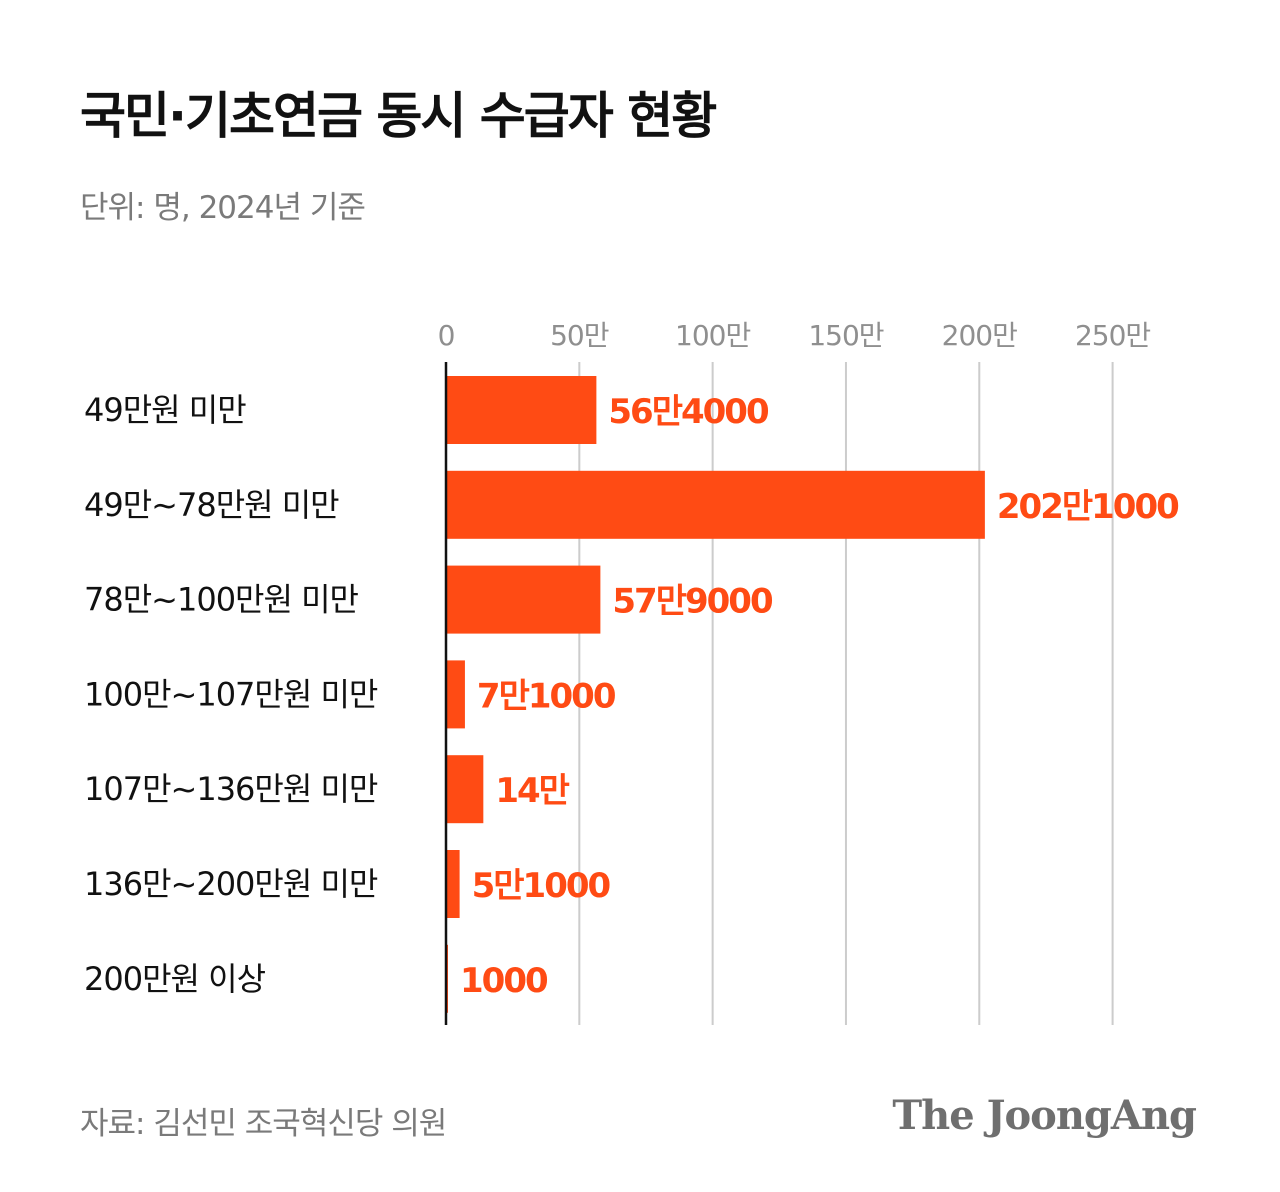 This screenshot has width=1280, height=1192. Describe the element at coordinates (979, 335) in the screenshot. I see `x-tick-label: 200만` at that location.